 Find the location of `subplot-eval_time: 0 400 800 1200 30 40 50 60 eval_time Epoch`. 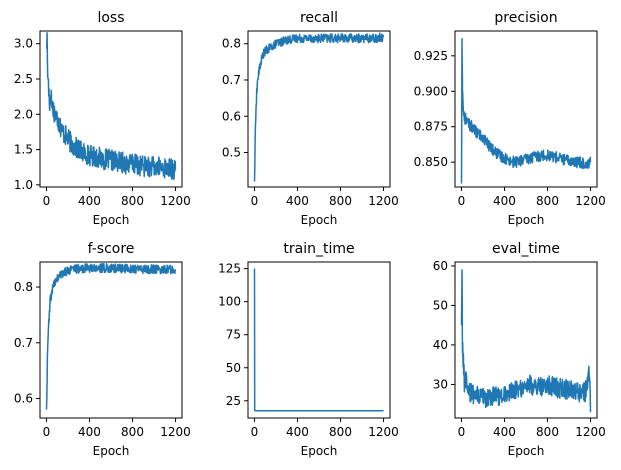

subplot-eval_time: 0 400 800 1200 30 40 50 60 eval_time Epoch is located at coordinates (519, 349).